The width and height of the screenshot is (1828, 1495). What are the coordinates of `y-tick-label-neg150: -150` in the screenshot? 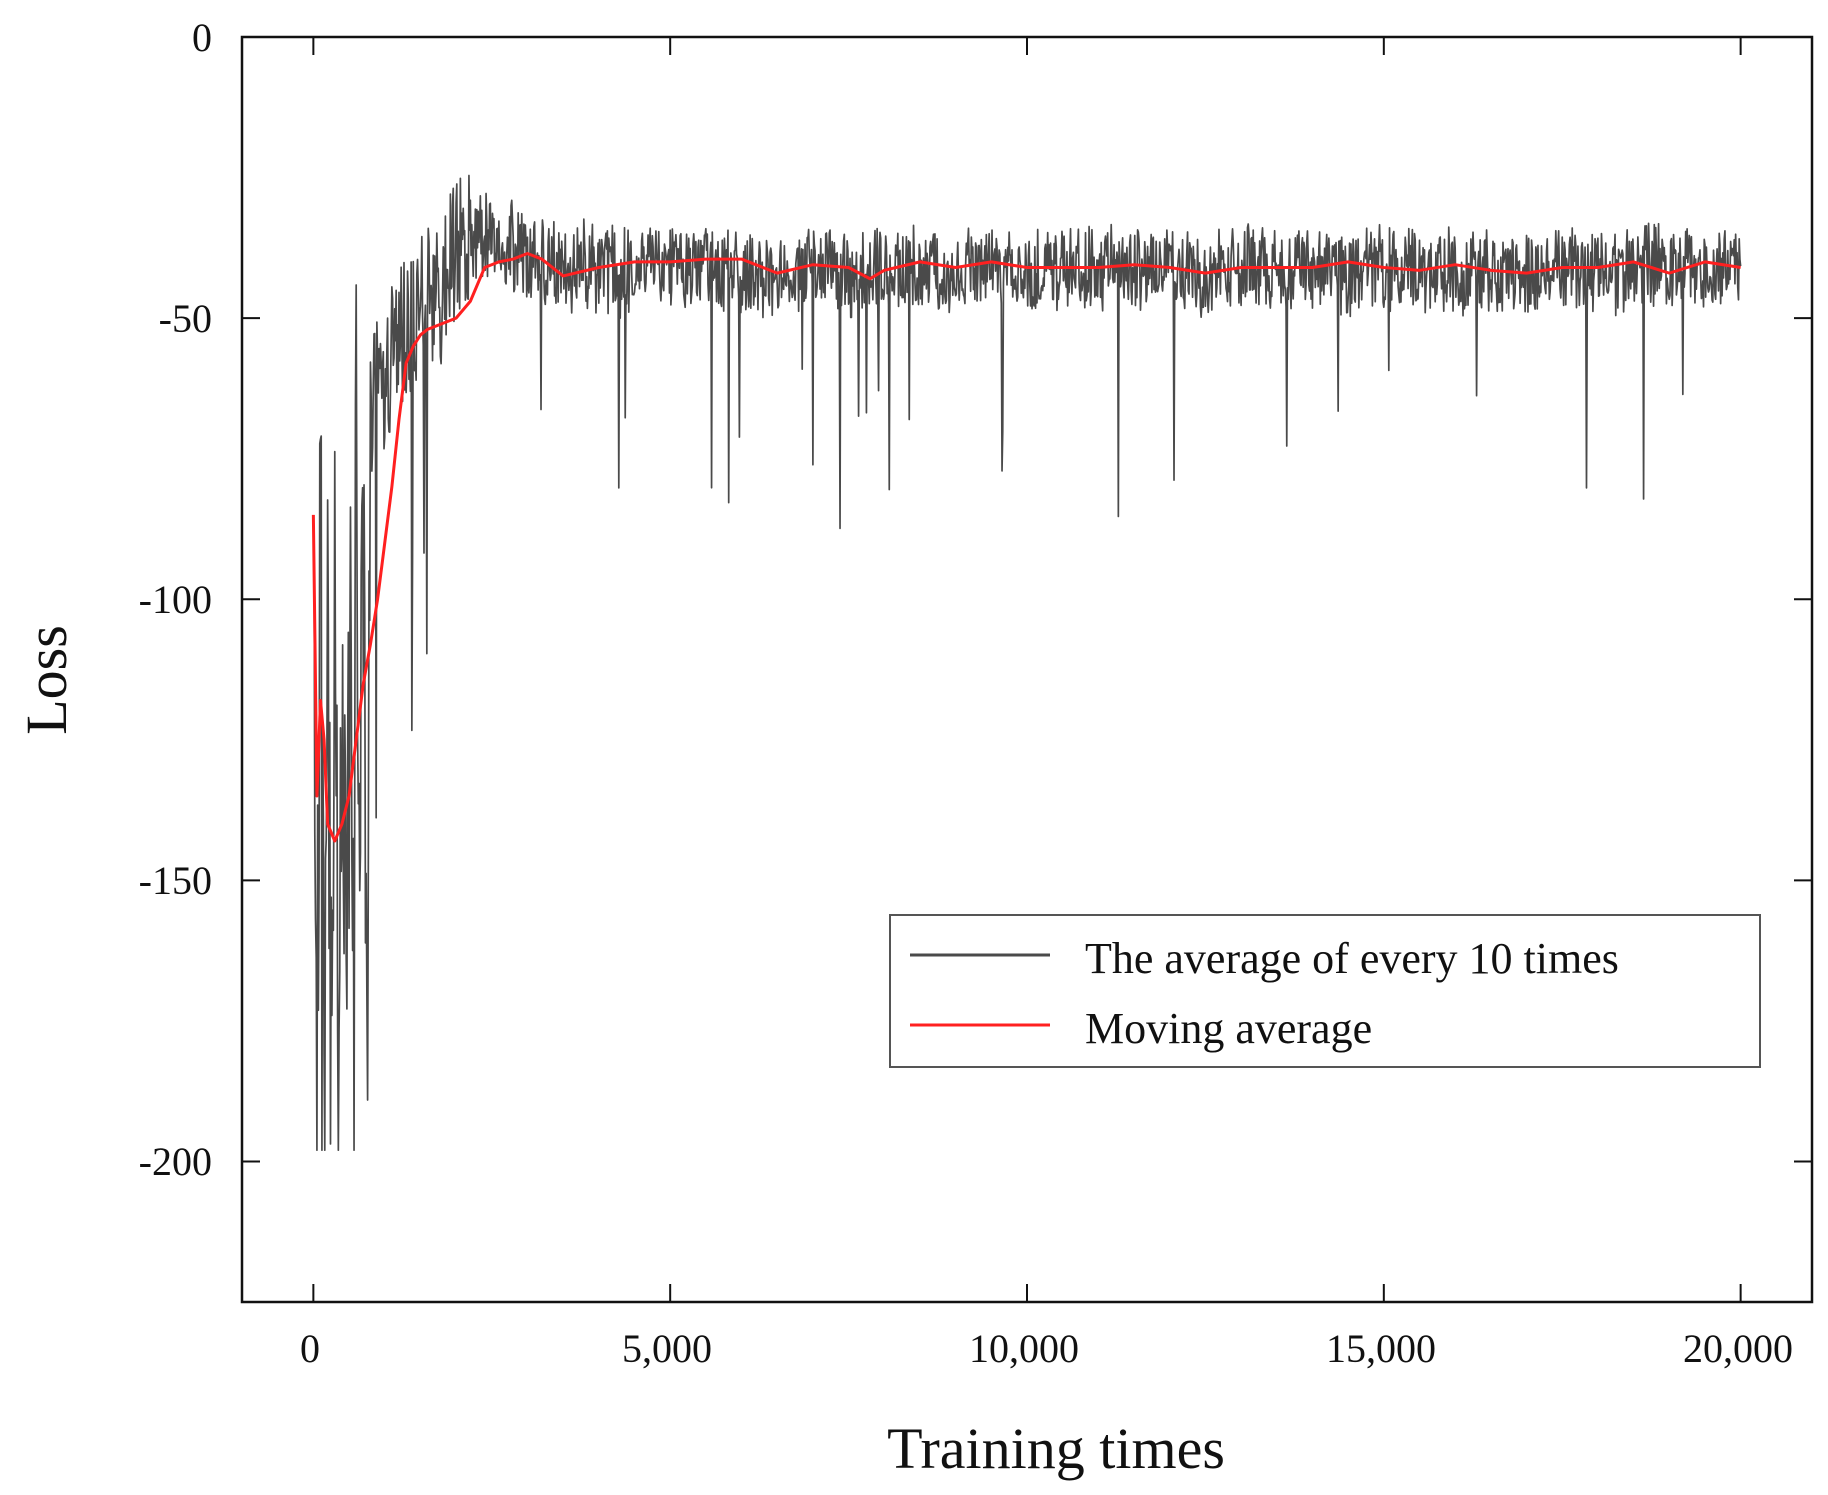 It's located at (175, 880).